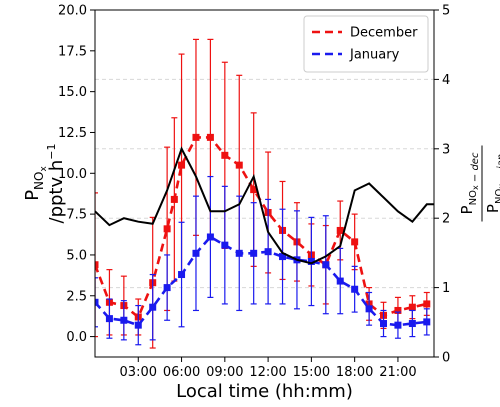  Describe the element at coordinates (446, 219) in the screenshot. I see `y-right-tick-label: 2` at that location.